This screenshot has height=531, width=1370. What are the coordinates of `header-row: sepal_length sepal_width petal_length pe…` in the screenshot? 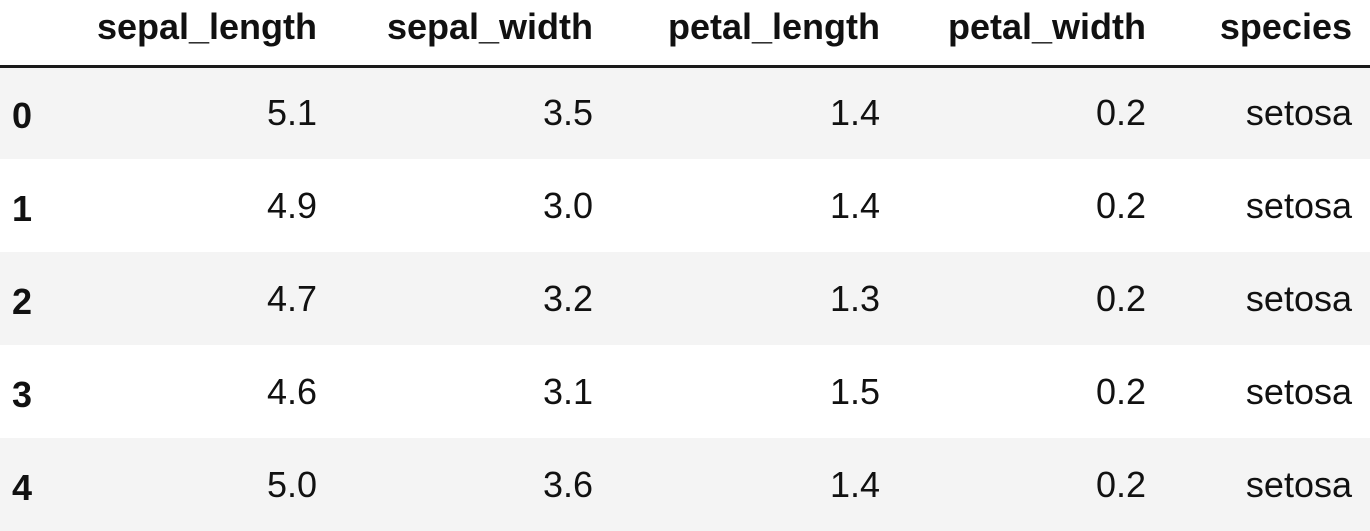 It's located at (685, 34).